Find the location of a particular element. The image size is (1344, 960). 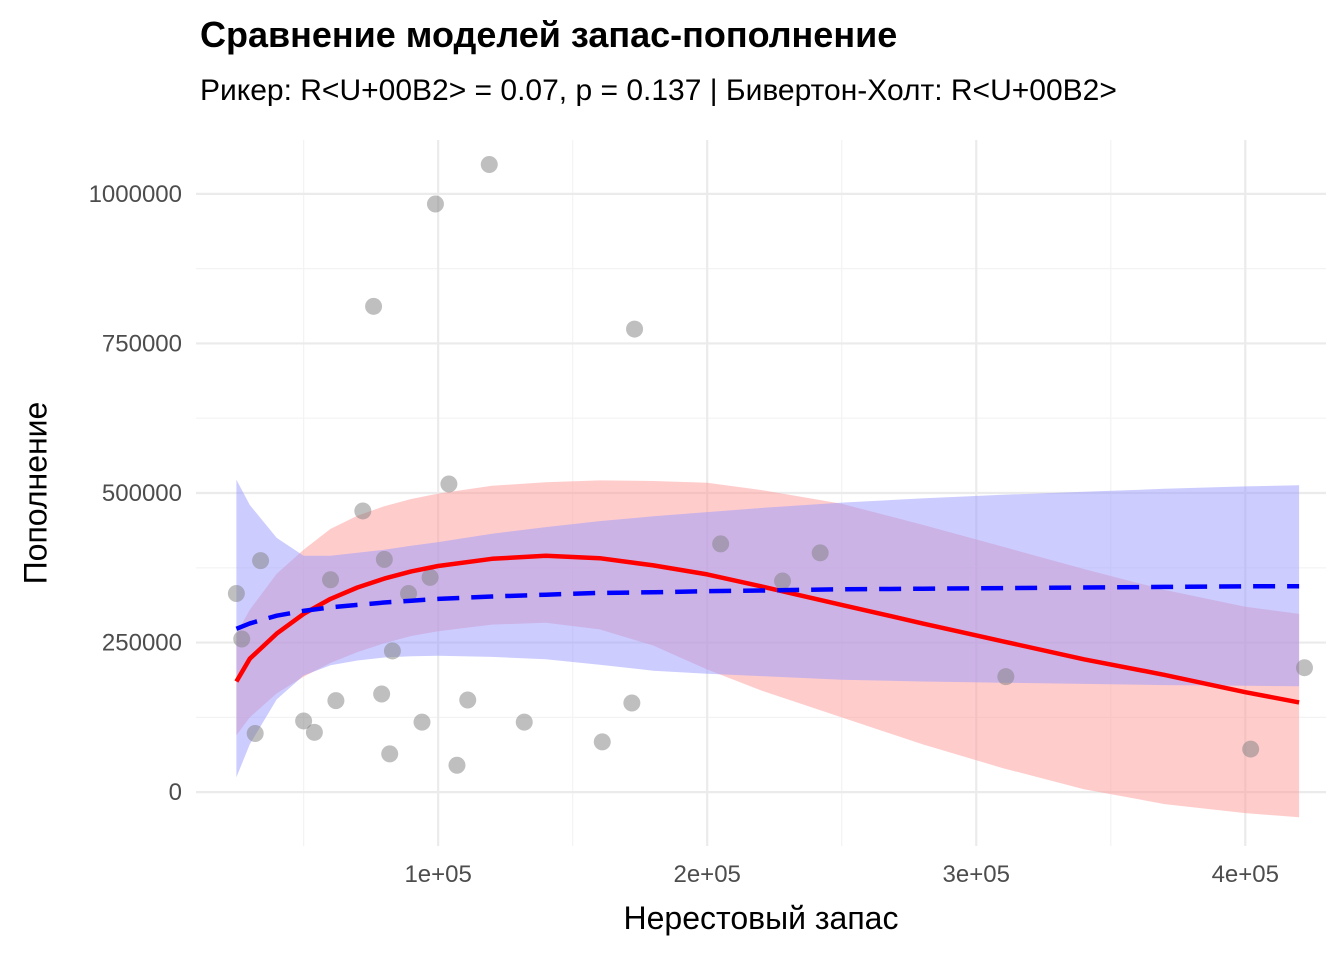

x-axis-label: Нерестовый запас is located at coordinates (761, 918).